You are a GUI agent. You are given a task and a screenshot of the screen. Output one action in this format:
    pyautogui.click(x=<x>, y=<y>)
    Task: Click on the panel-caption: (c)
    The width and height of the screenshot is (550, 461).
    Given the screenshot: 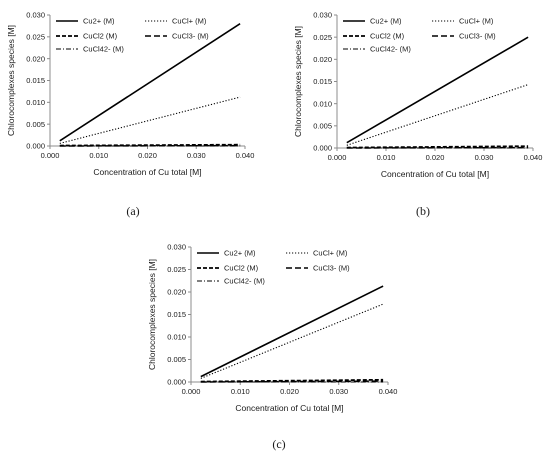 What is the action you would take?
    pyautogui.click(x=278, y=444)
    